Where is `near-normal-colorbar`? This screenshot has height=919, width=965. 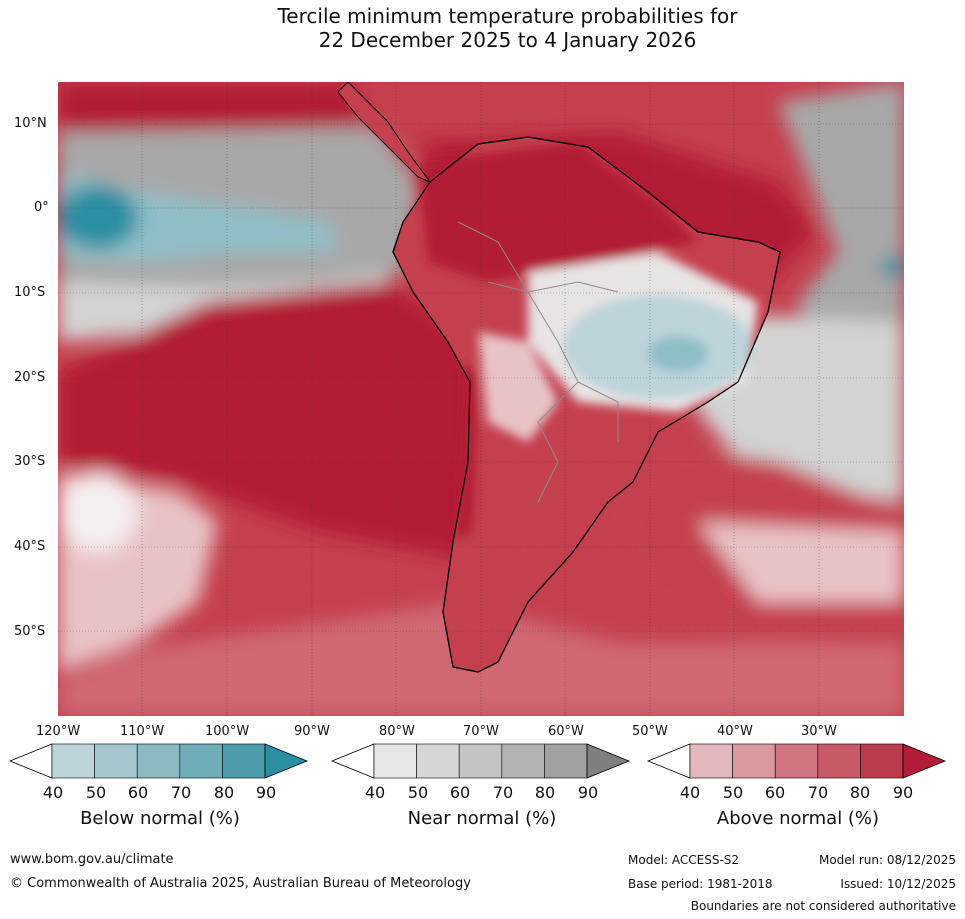 near-normal-colorbar is located at coordinates (480, 761).